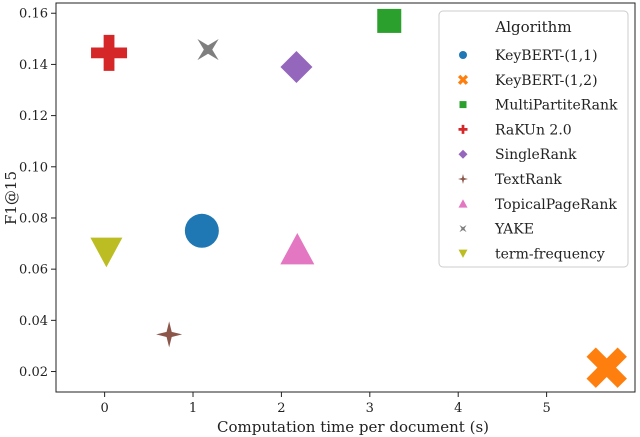 The image size is (640, 437). Describe the element at coordinates (514, 230) in the screenshot. I see `legend-label-yake: YAKE` at that location.